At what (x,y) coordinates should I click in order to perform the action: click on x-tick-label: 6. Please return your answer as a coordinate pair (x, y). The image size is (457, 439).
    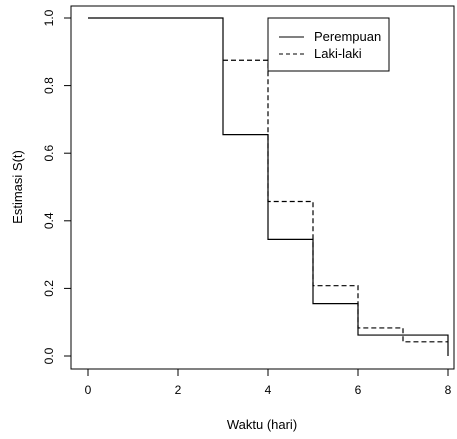
    Looking at the image, I should click on (358, 390).